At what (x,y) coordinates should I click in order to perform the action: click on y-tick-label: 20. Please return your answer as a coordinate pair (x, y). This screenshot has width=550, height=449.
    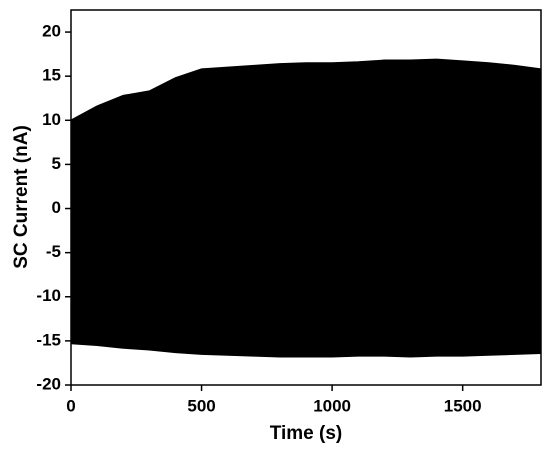
    Looking at the image, I should click on (51, 31).